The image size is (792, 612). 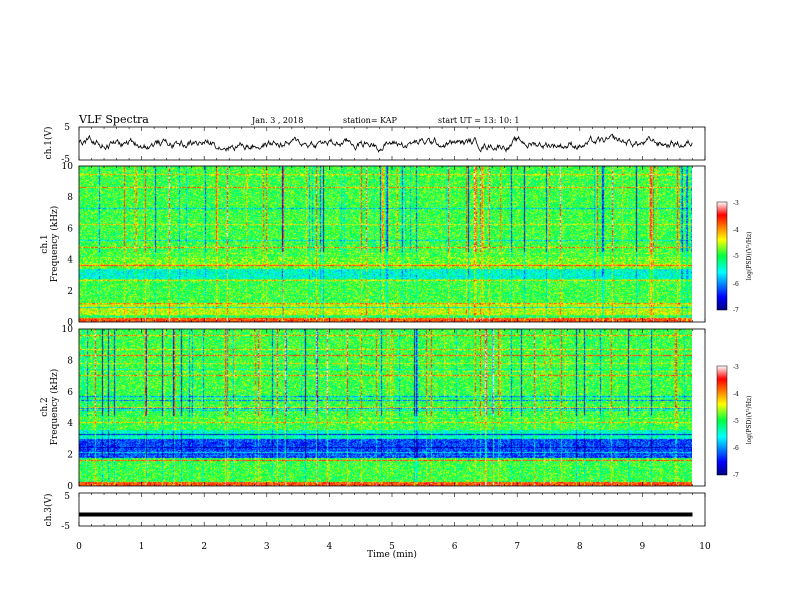 I want to click on ch1-spectrogram-ytick-1: 2, so click(x=70, y=292).